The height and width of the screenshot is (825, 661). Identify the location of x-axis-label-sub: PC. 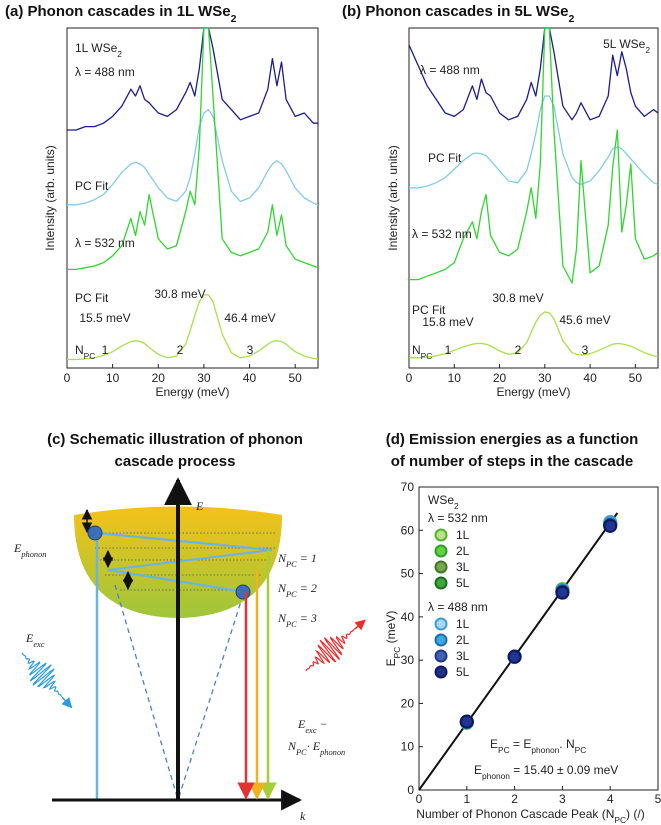
(620, 820).